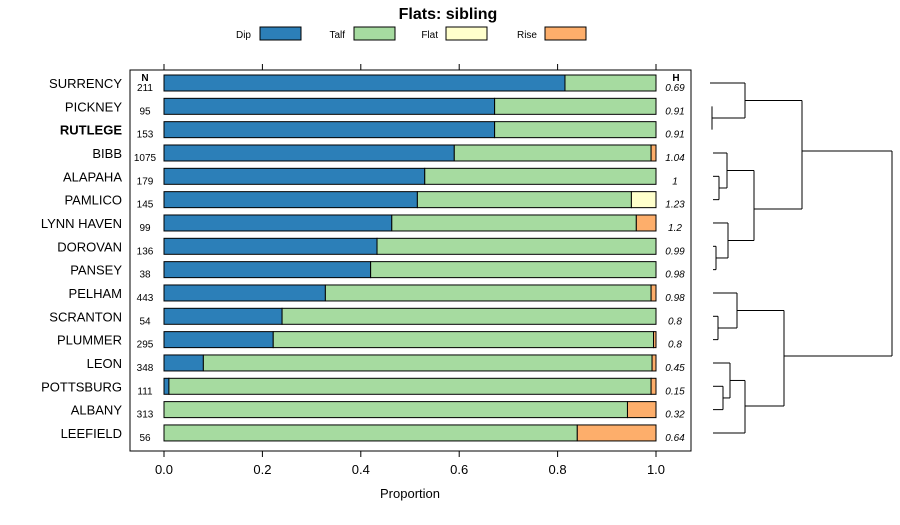 The height and width of the screenshot is (525, 900). I want to click on bar-pansey-dip, so click(267, 270).